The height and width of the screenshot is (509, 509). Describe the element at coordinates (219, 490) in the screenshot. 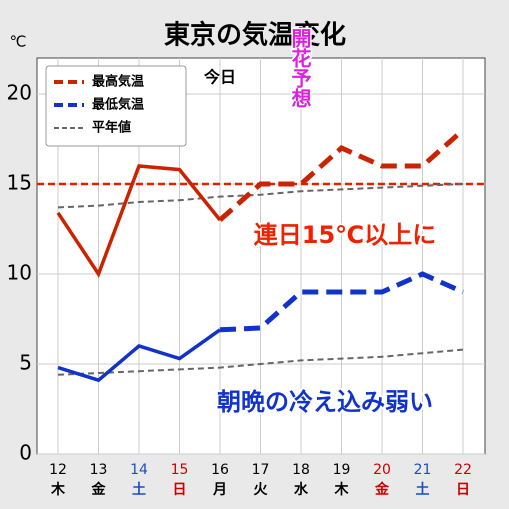

I see `x-weekday-label: 月` at that location.